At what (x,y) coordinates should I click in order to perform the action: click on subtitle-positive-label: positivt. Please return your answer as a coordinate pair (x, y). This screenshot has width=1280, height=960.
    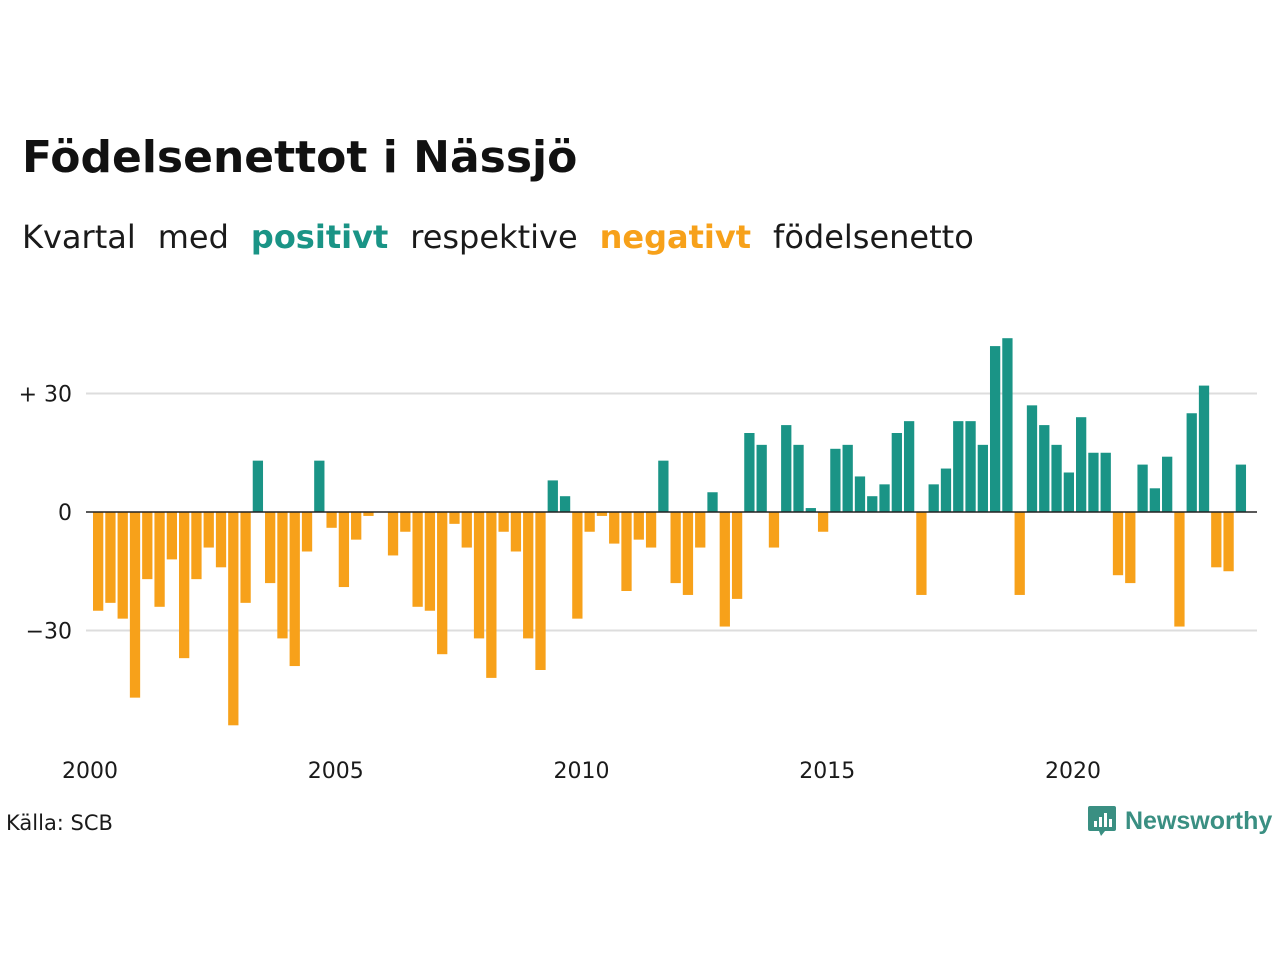
    Looking at the image, I should click on (319, 237).